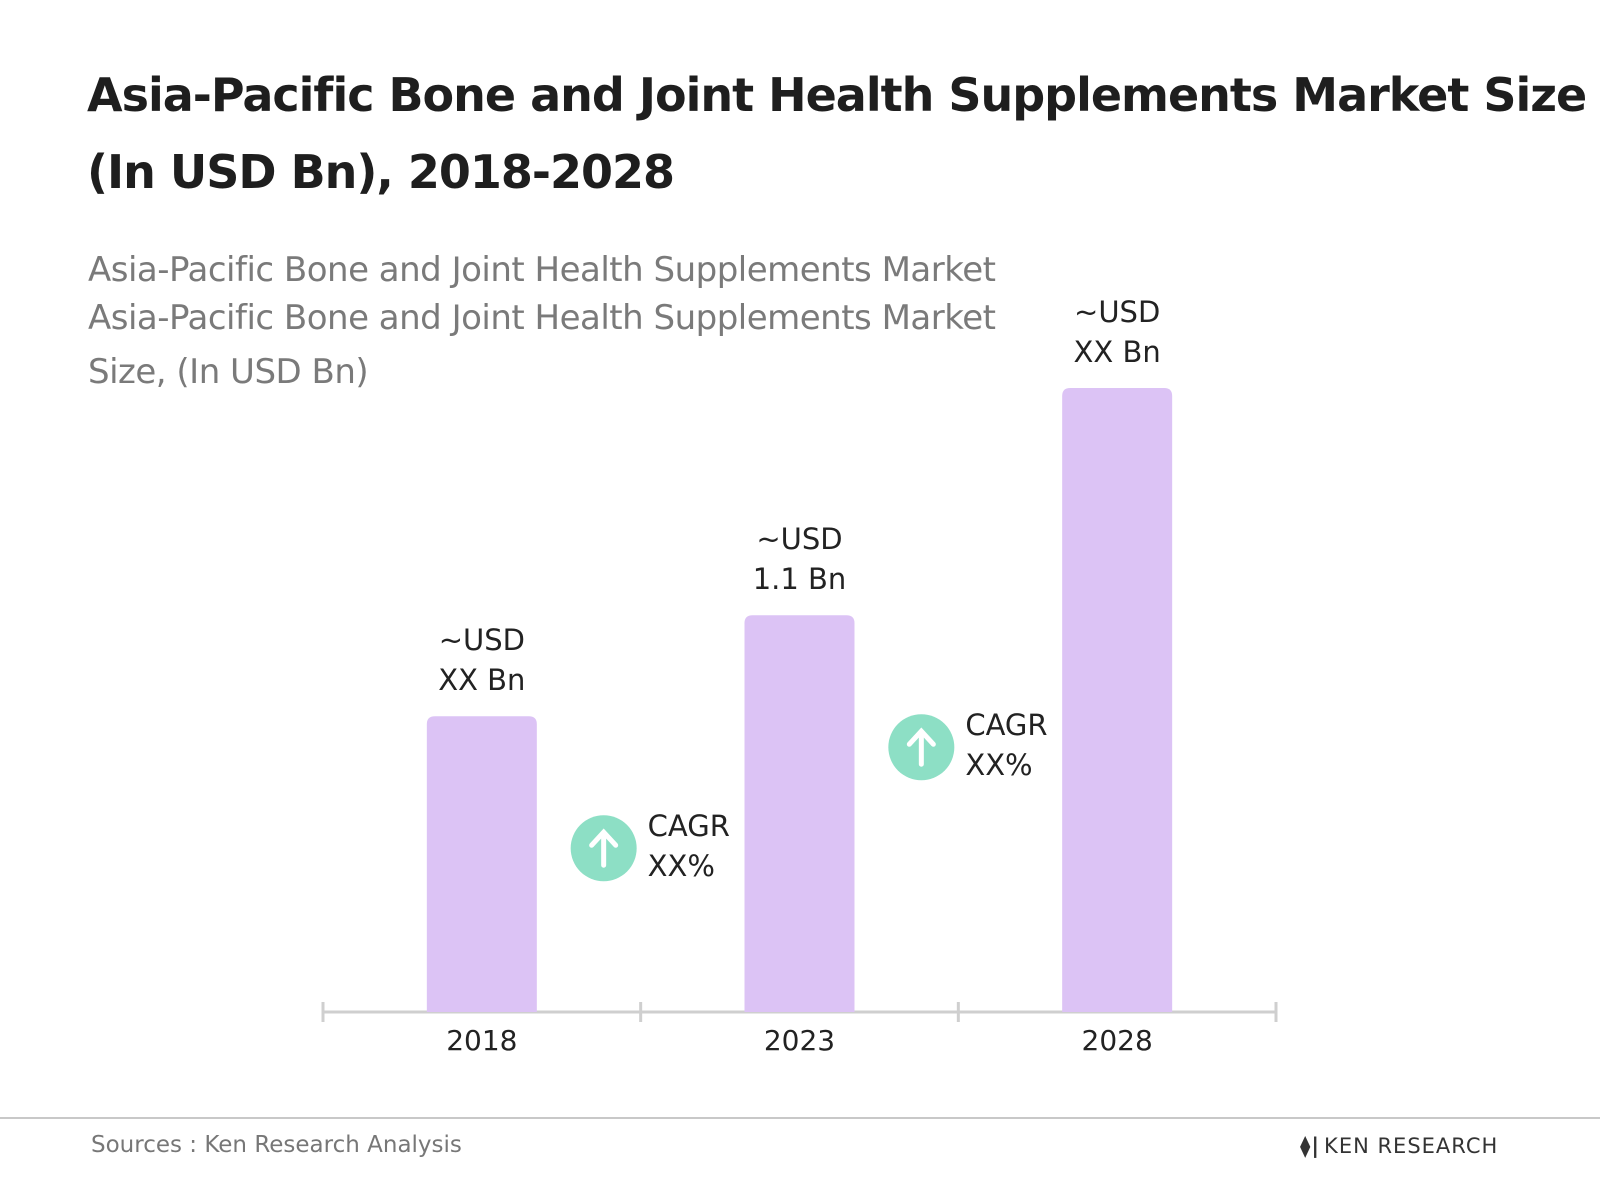 This screenshot has width=1600, height=1200. Describe the element at coordinates (1411, 1146) in the screenshot. I see `logo-text: KEN RESEARCH` at that location.